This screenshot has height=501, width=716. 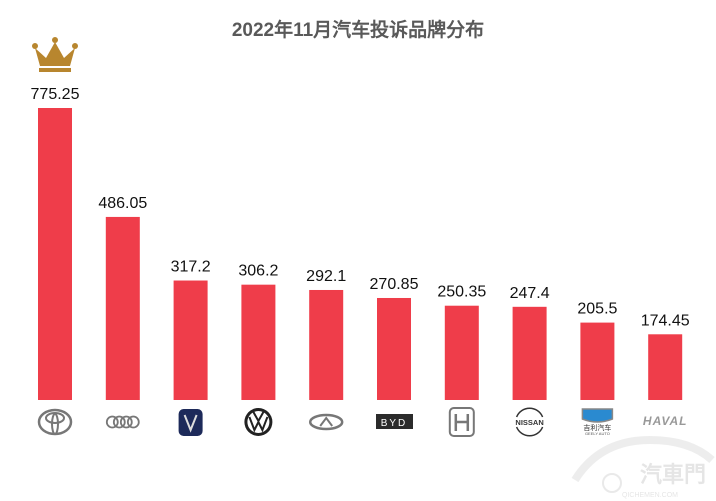 I want to click on svg-text: 吉利汽车, so click(x=597, y=427).